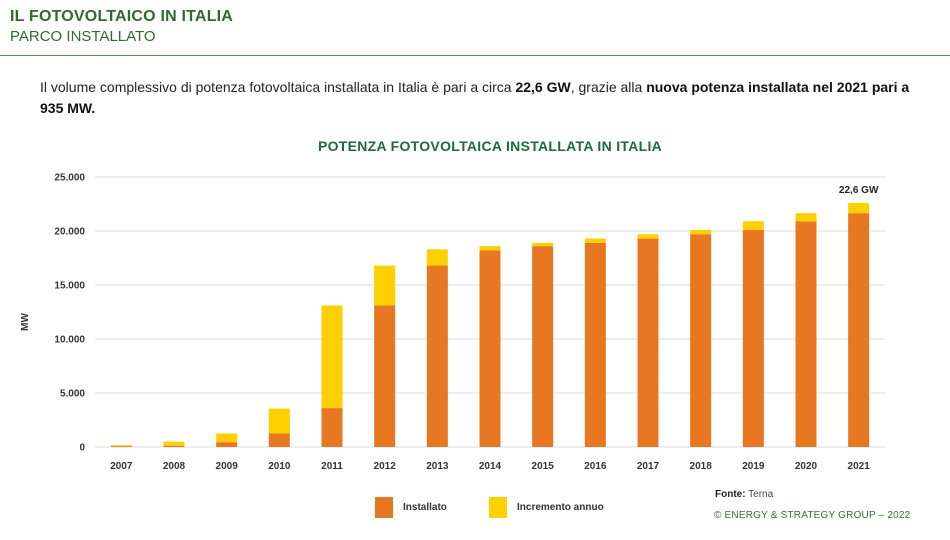 Image resolution: width=950 pixels, height=540 pixels. I want to click on legend-swatch-installato, so click(384, 507).